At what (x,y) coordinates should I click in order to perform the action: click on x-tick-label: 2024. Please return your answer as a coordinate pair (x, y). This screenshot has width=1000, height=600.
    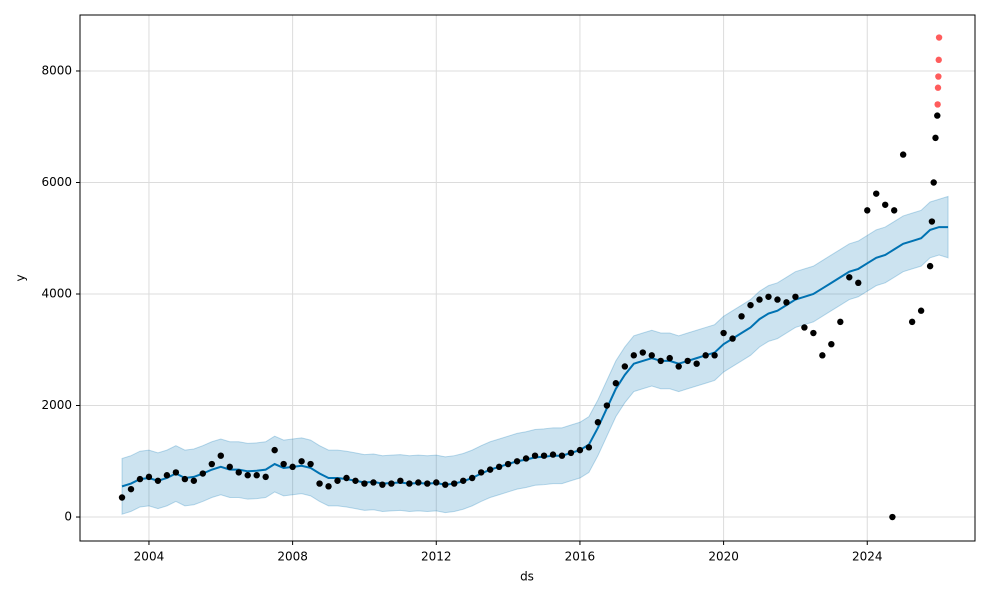
    Looking at the image, I should click on (867, 557).